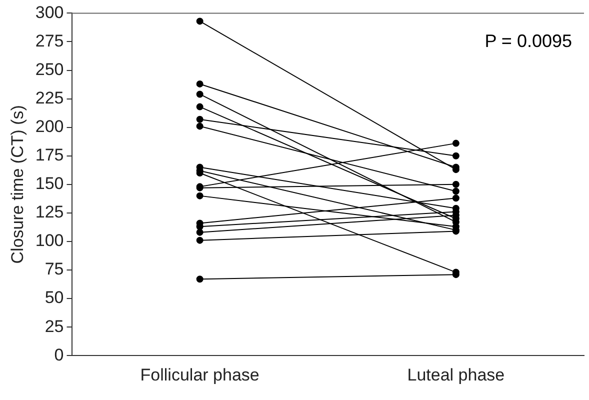 The width and height of the screenshot is (589, 400). What do you see at coordinates (49, 69) in the screenshot?
I see `y-tick-label: 250` at bounding box center [49, 69].